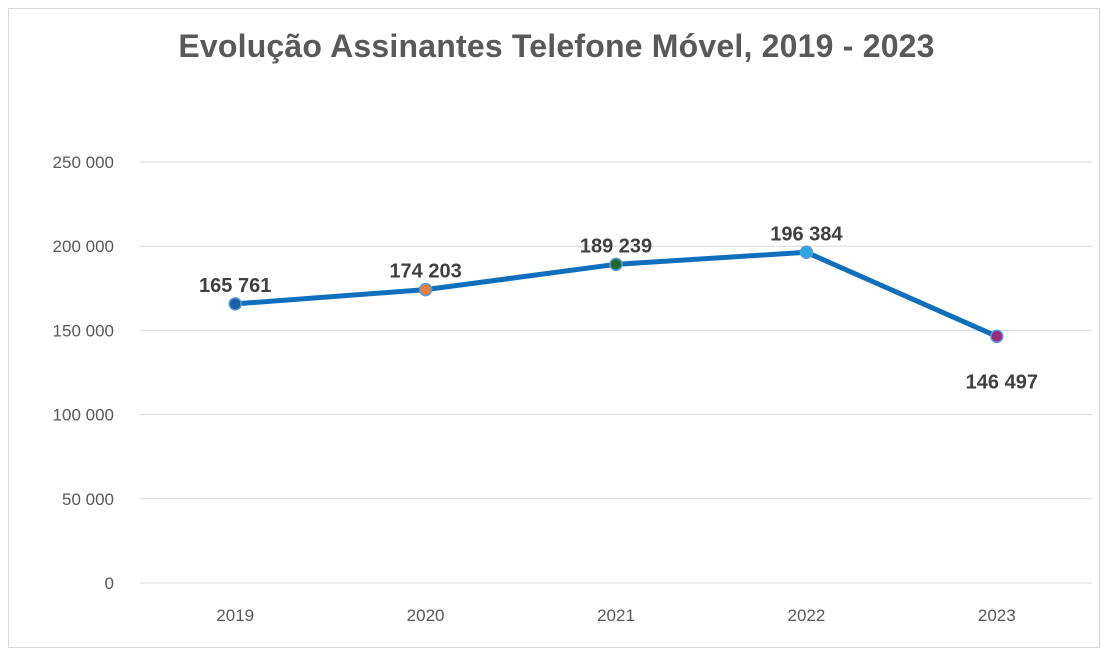  What do you see at coordinates (806, 234) in the screenshot?
I see `data-label-2022: 196 384` at bounding box center [806, 234].